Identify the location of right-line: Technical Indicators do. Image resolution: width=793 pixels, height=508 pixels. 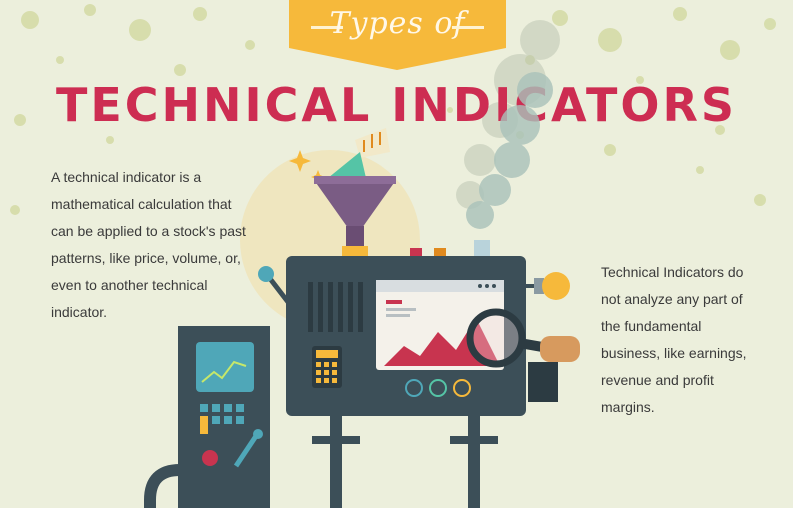
(672, 272).